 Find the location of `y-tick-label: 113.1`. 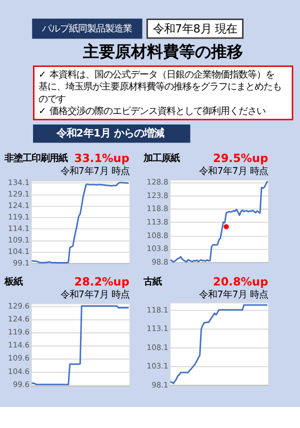

y-tick-label: 113.1 is located at coordinates (157, 328).